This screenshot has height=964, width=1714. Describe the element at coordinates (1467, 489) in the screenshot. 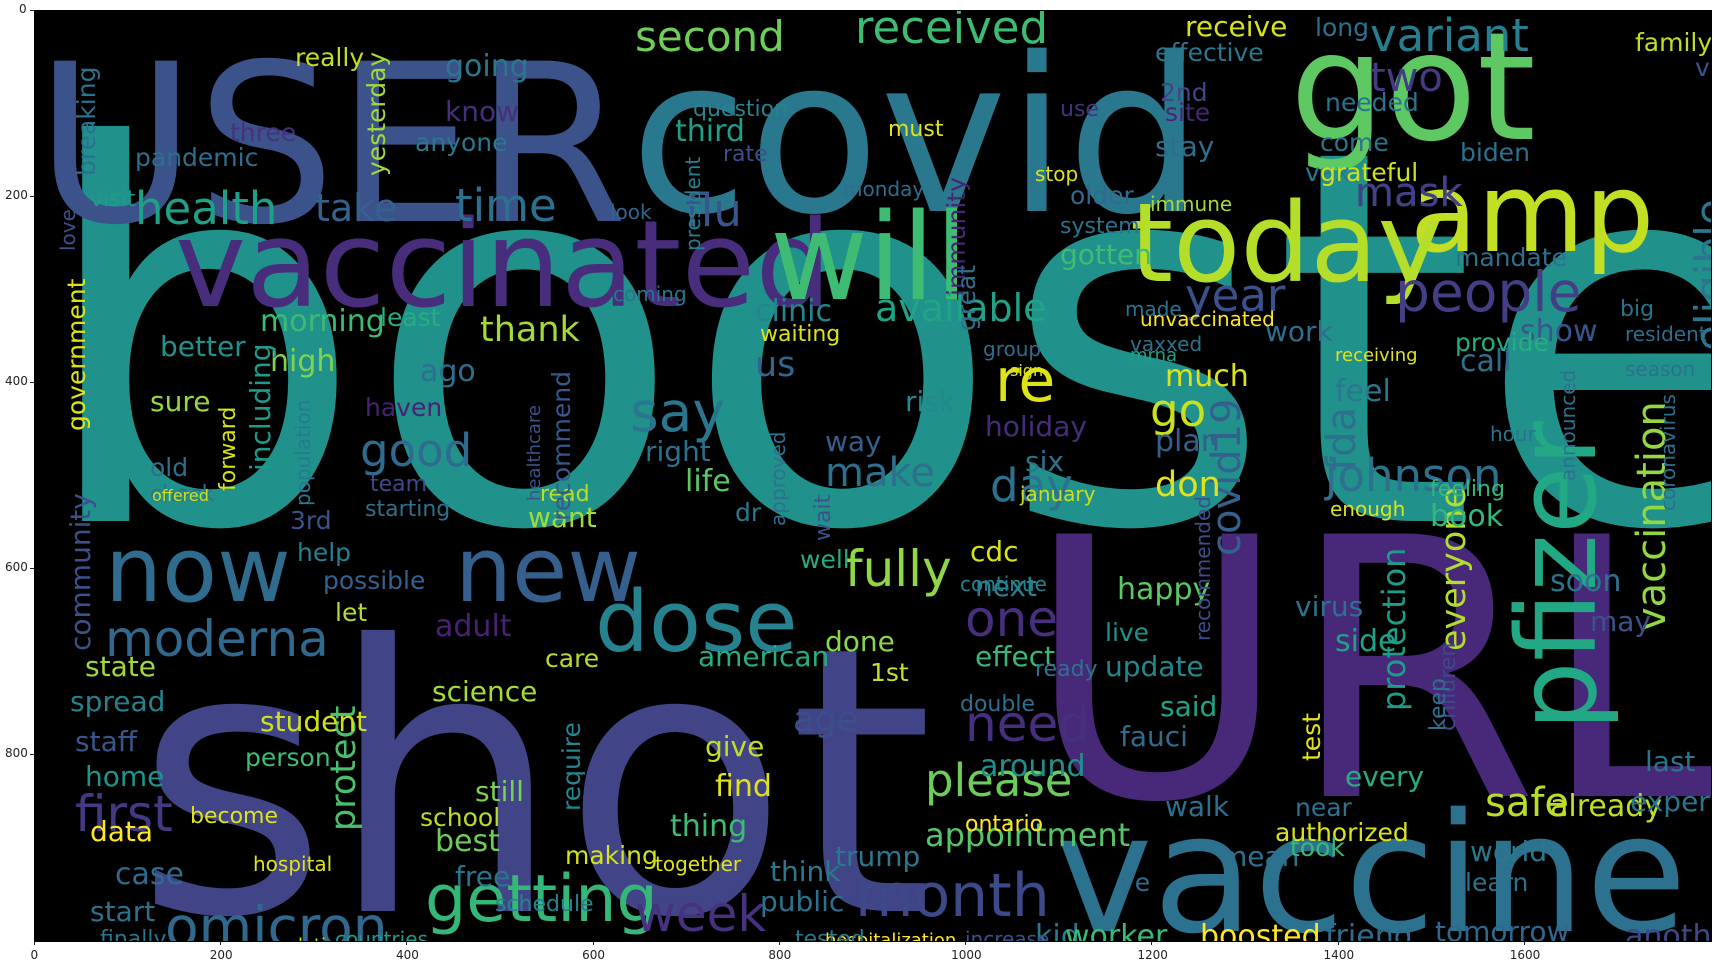

I see `word-feeling: feeling` at that location.